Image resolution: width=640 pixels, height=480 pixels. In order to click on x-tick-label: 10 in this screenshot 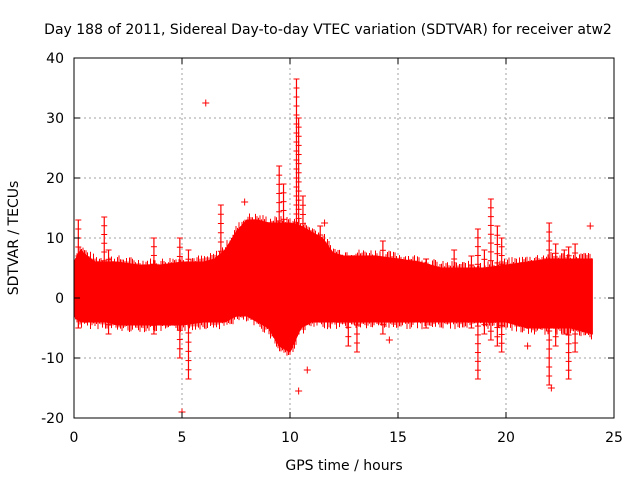, I will do `click(290, 438)`.